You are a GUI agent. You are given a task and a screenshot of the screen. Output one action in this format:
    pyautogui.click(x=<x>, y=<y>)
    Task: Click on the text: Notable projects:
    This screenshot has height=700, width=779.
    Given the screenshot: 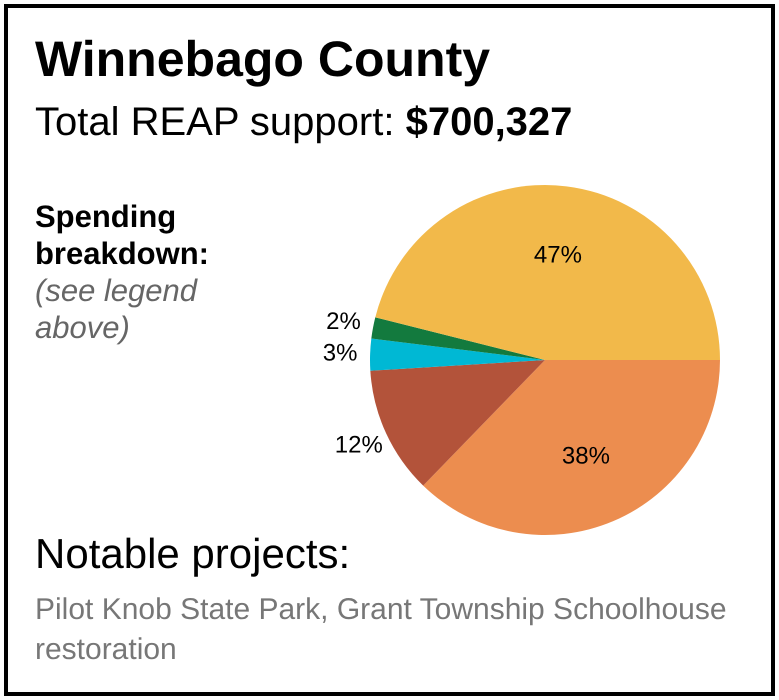 What is the action you would take?
    pyautogui.click(x=192, y=554)
    